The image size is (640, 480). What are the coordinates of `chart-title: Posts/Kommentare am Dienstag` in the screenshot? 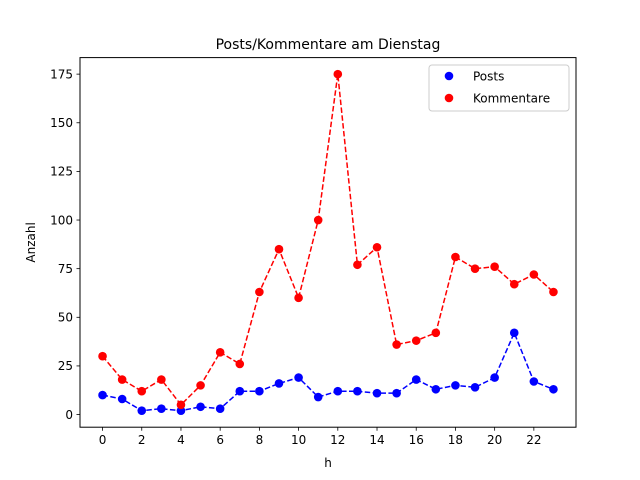 It's located at (328, 45).